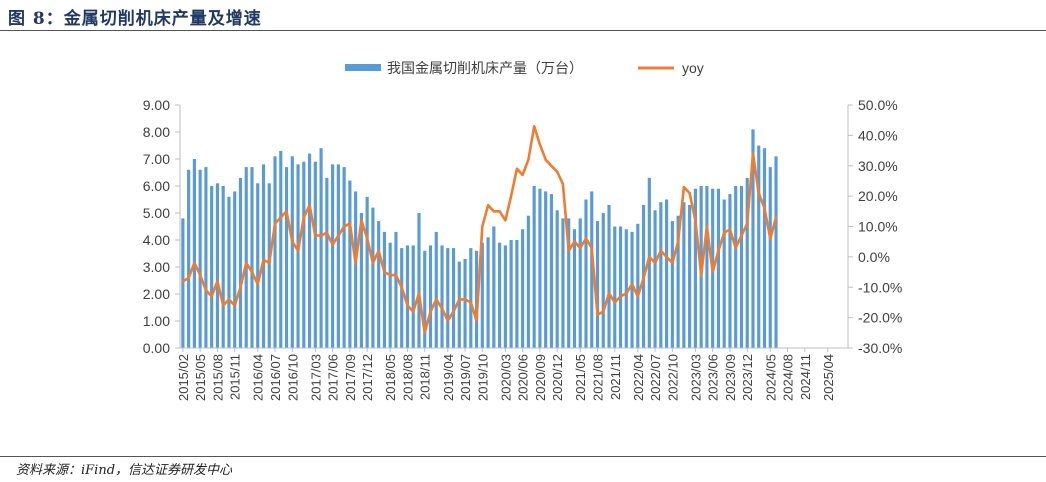  What do you see at coordinates (482, 377) in the screenshot?
I see `x-tick-label: 2019/10` at bounding box center [482, 377].